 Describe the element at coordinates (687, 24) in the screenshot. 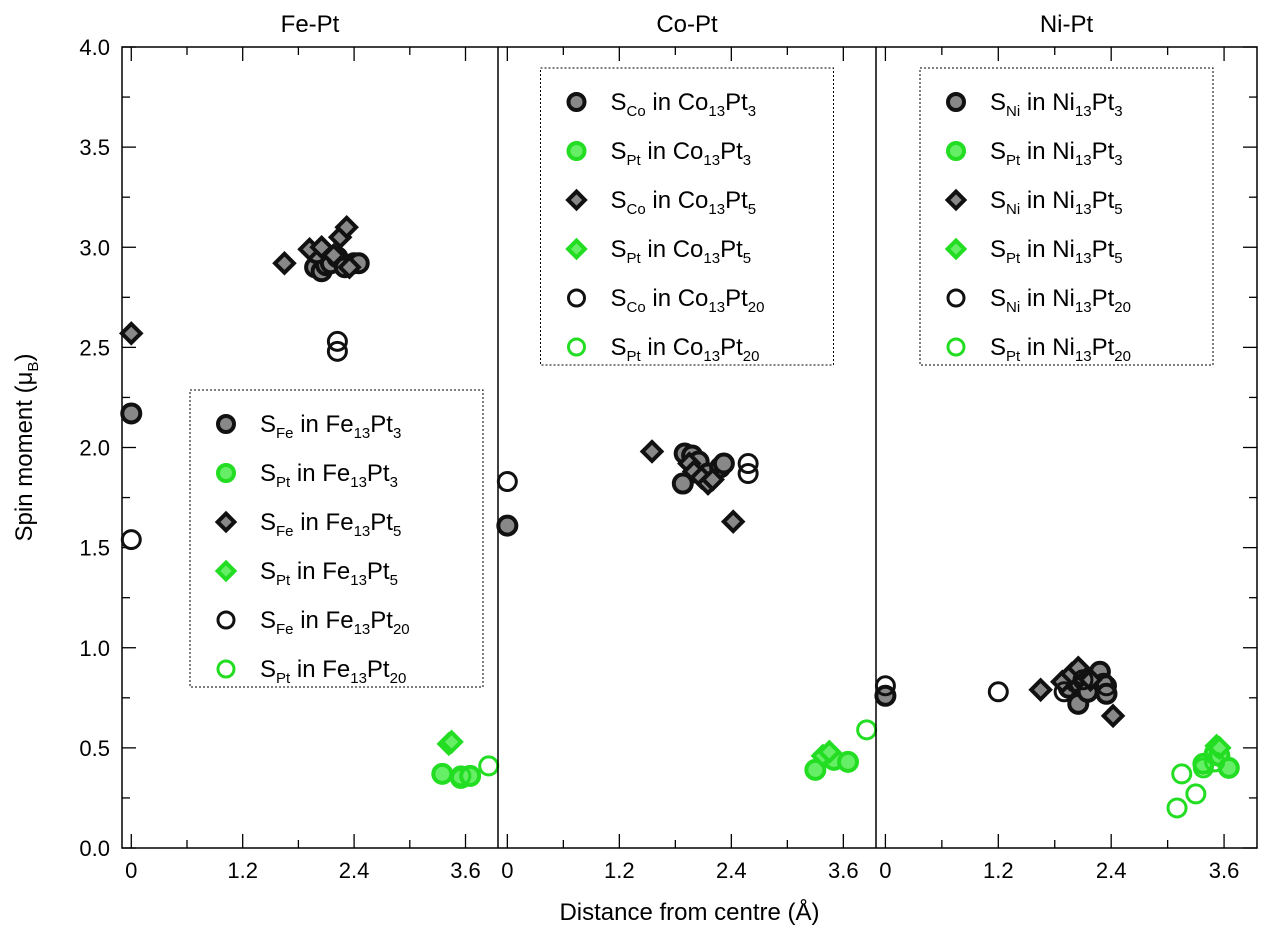

I see `panel-title: Co-Pt` at that location.